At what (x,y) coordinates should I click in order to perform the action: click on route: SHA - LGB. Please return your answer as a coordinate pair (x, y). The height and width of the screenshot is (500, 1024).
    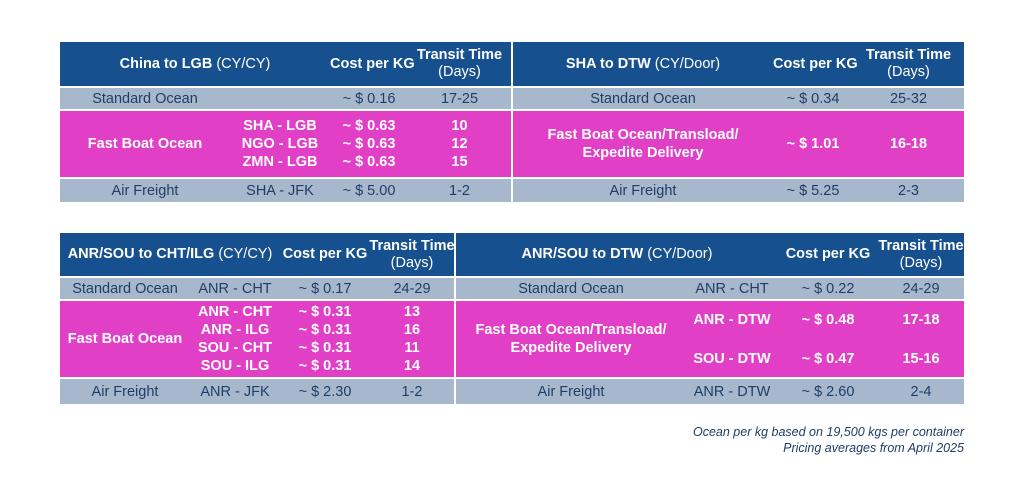
    Looking at the image, I should click on (280, 126).